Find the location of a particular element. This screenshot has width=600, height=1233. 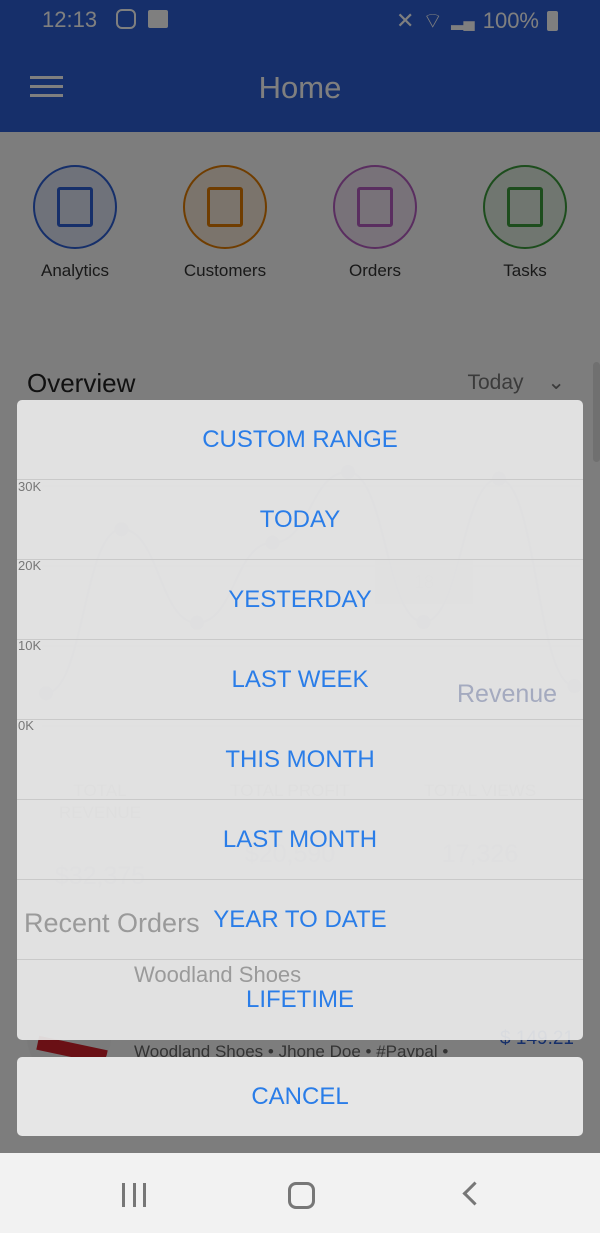

option-last-week: LAST WEEK is located at coordinates (300, 680).